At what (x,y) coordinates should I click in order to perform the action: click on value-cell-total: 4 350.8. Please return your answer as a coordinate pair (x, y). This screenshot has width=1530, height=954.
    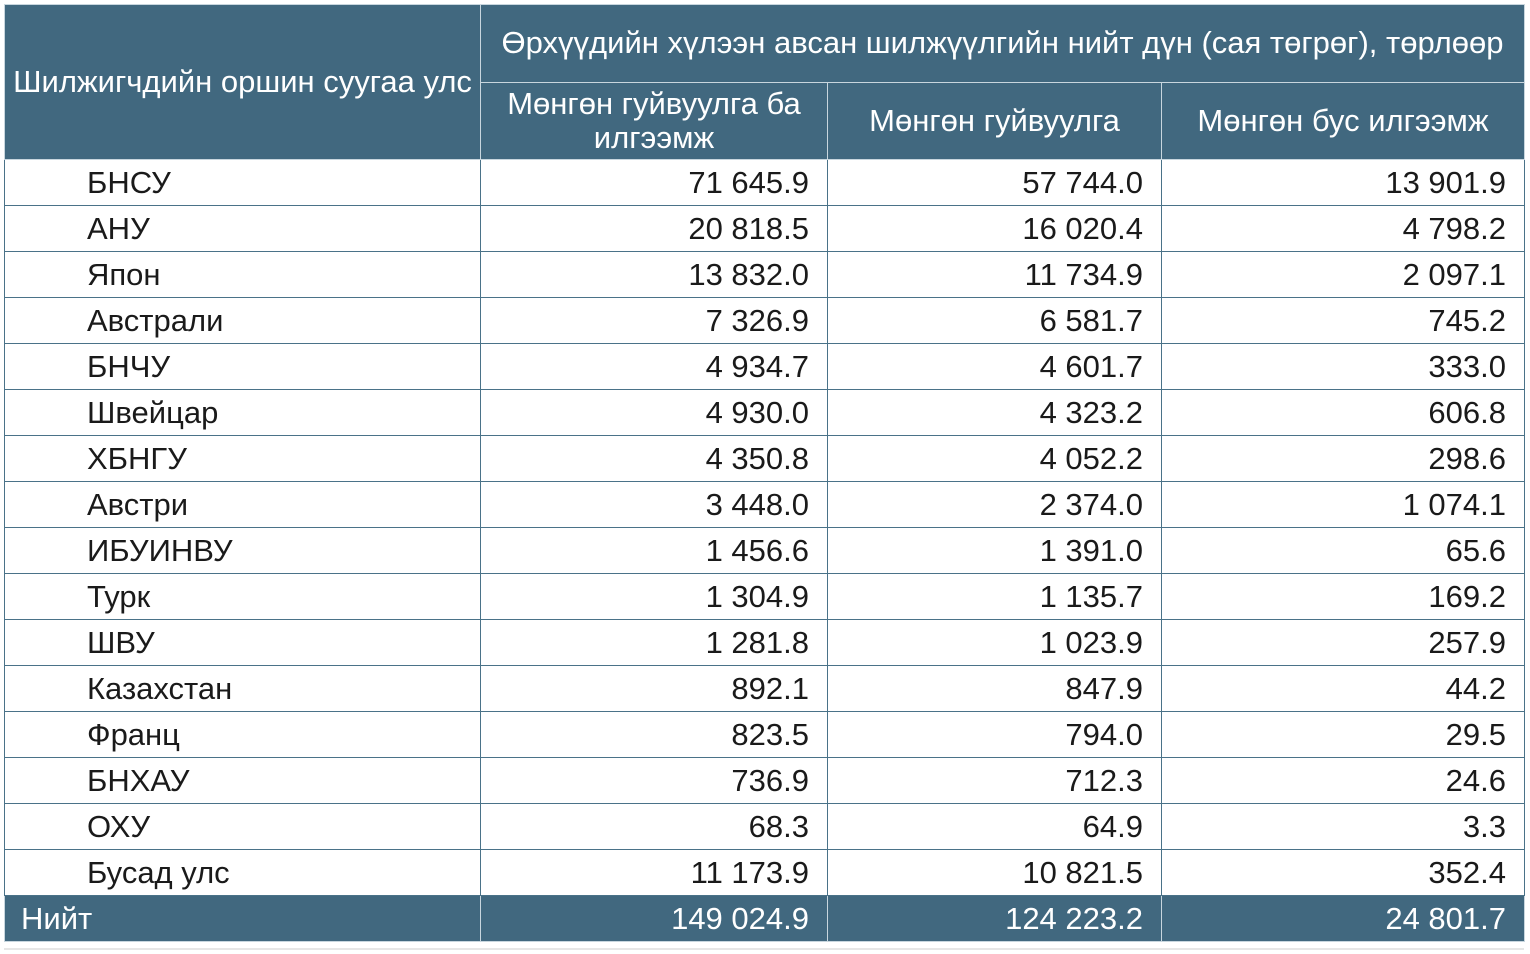
    Looking at the image, I should click on (654, 458).